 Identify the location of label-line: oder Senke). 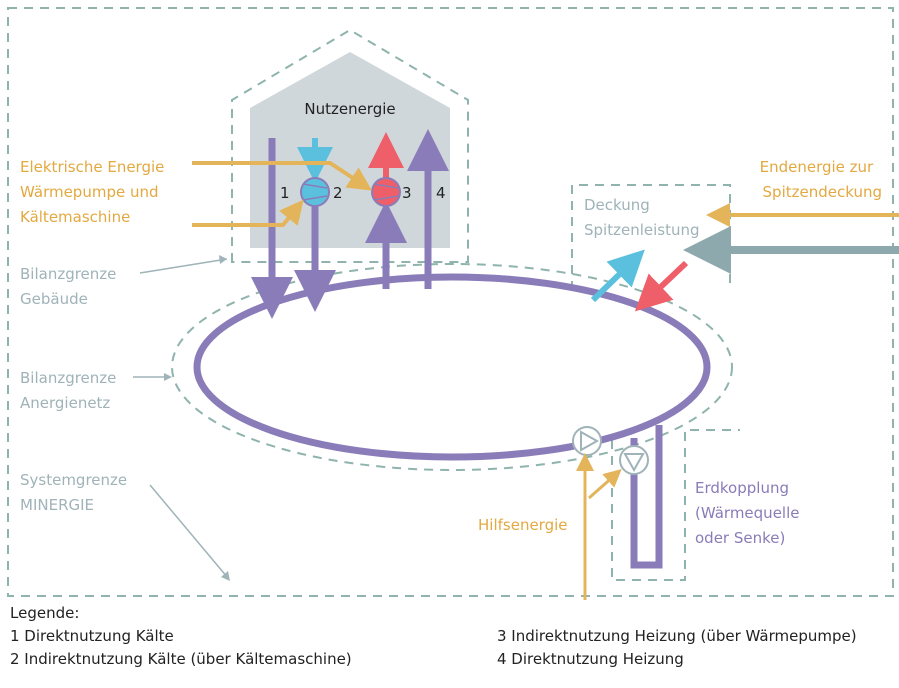
(740, 538).